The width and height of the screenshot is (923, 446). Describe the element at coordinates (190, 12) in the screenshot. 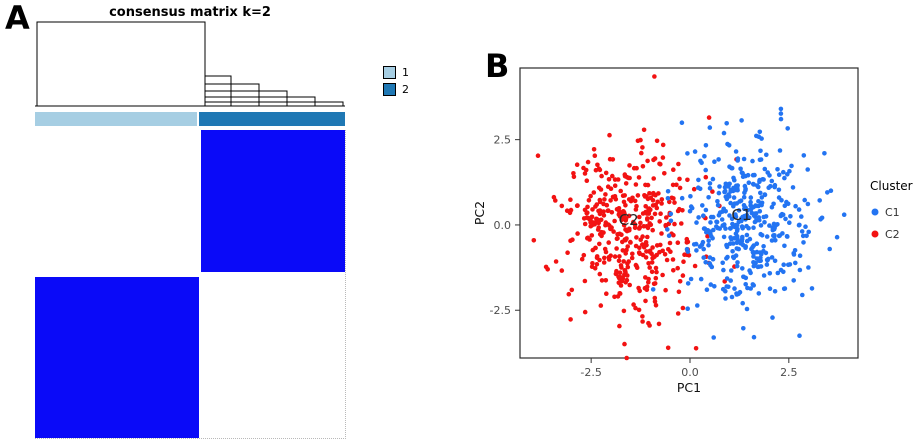

I see `consensus-matrix-title: consensus matrix k=2` at that location.